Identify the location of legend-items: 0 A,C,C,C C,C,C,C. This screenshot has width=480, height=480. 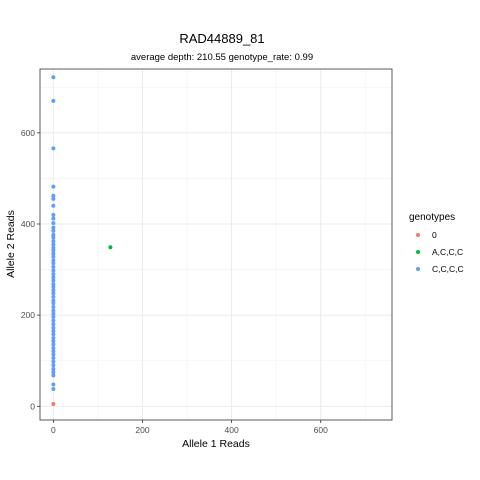
(440, 252).